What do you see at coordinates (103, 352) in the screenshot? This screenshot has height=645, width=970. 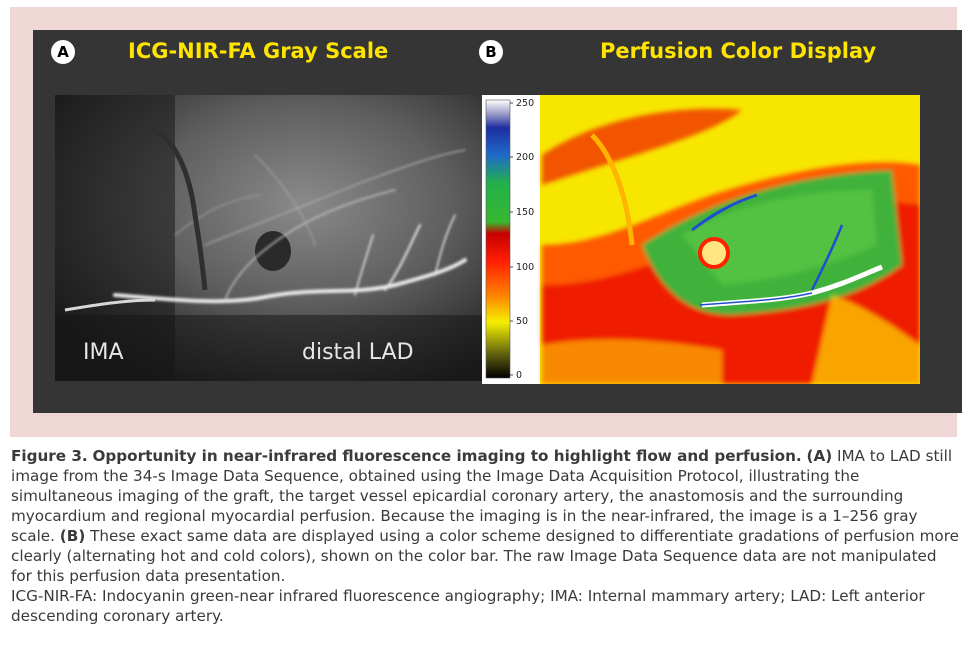 I see `ima-label: IMA` at bounding box center [103, 352].